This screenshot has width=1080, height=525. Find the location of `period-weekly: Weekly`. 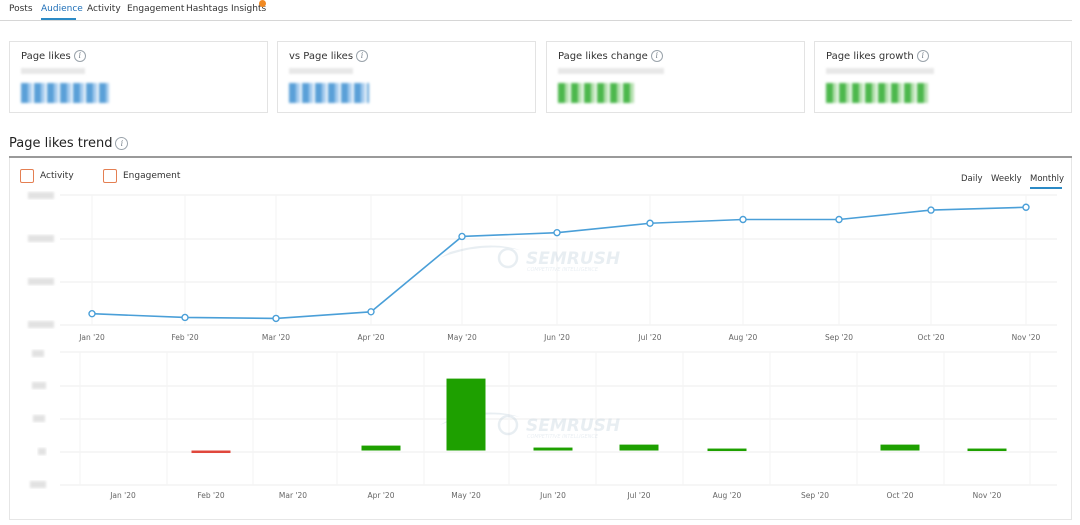

period-weekly: Weekly is located at coordinates (1006, 179).